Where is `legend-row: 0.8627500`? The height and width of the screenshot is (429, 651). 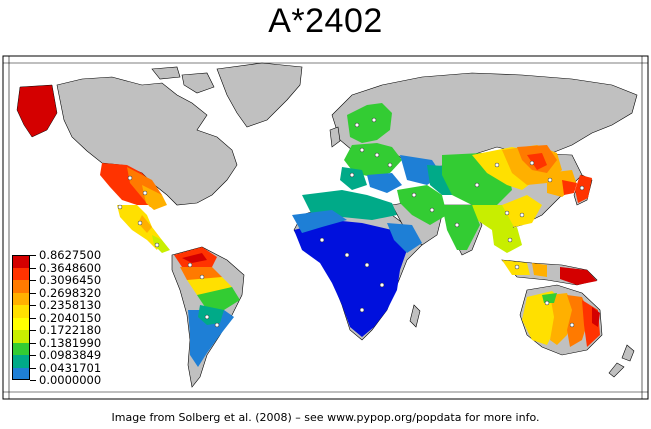 legend-row: 0.8627500 is located at coordinates (70, 258).